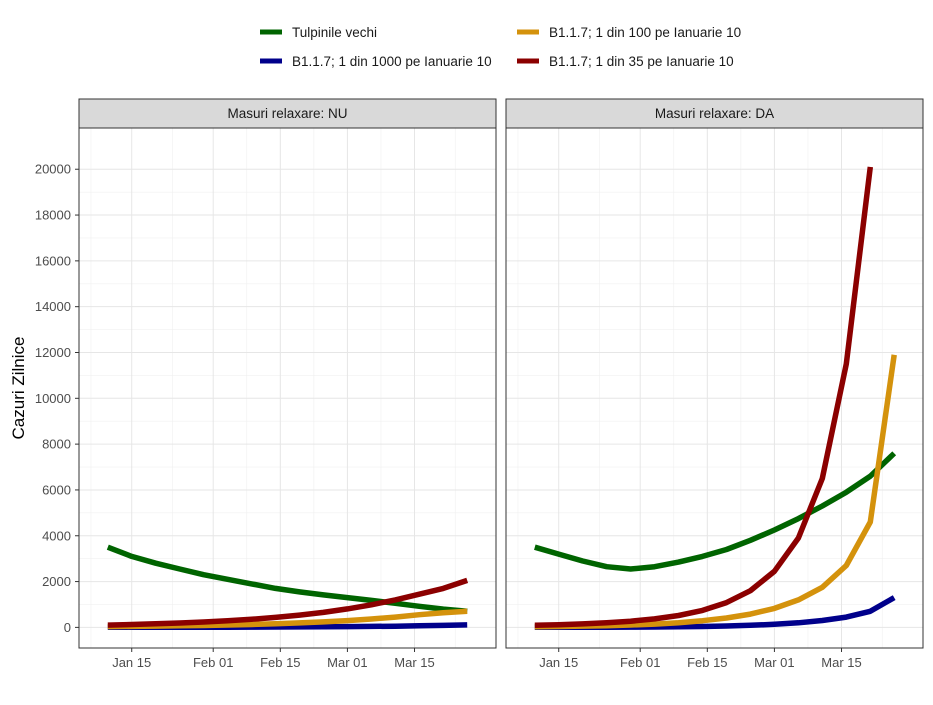 This screenshot has width=933, height=705. Describe the element at coordinates (56, 489) in the screenshot. I see `y-tick-label-3: 6000` at that location.